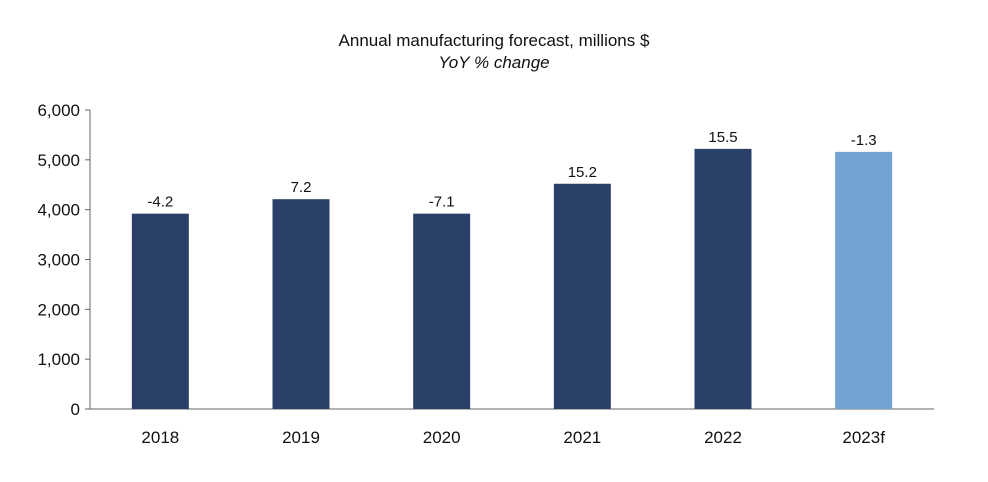 The image size is (988, 482). Describe the element at coordinates (301, 437) in the screenshot. I see `x-tick-label: 2019` at that location.